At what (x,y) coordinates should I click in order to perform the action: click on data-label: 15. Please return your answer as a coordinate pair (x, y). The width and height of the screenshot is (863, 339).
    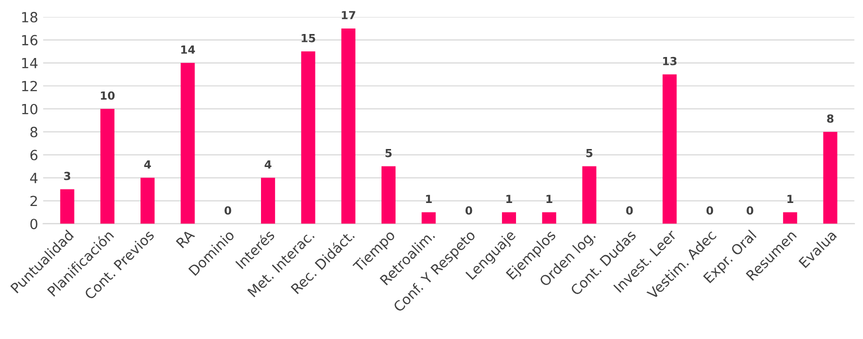
    Looking at the image, I should click on (309, 38).